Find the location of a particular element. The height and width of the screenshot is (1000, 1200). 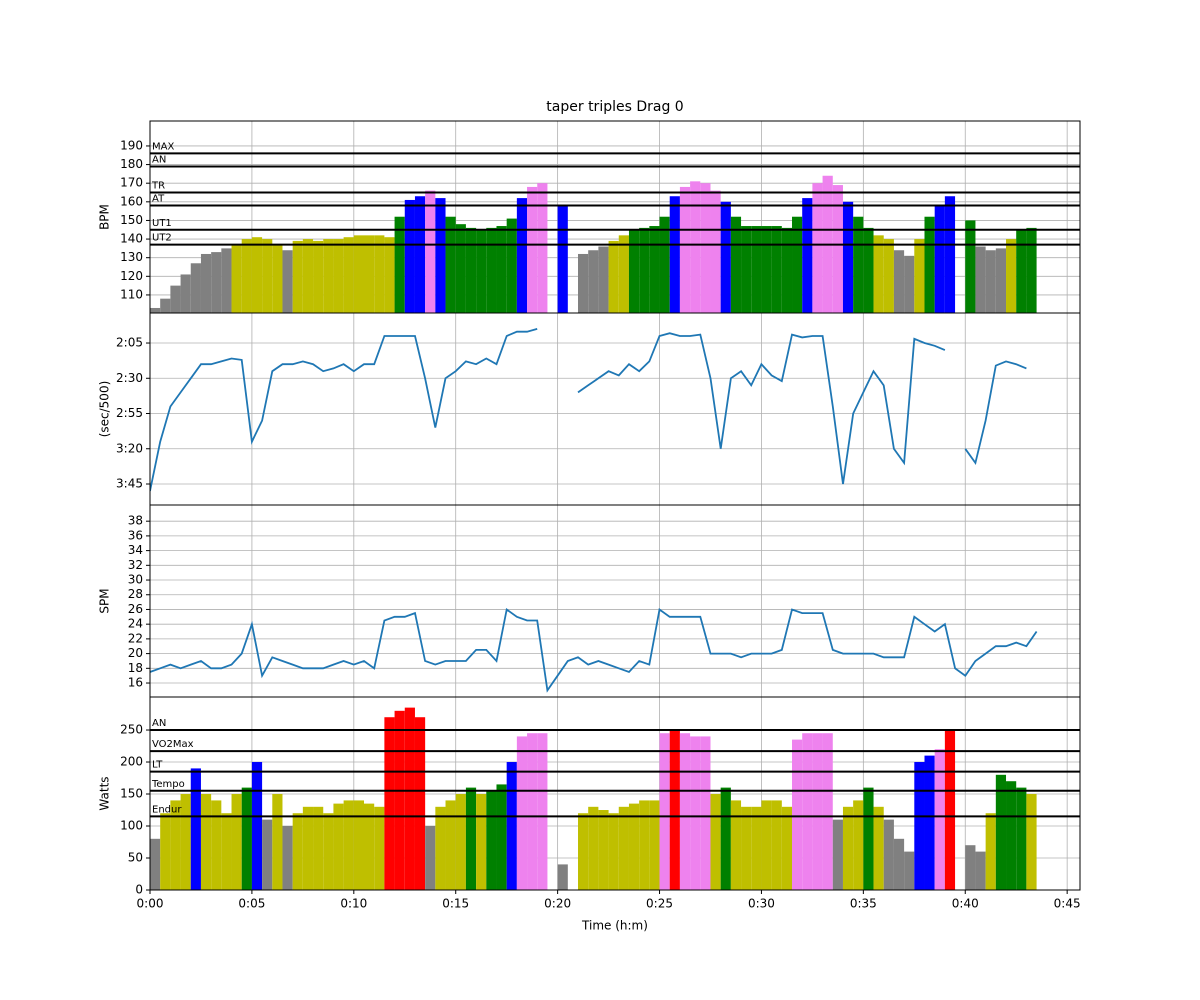

x-tick-label: 0:10 is located at coordinates (353, 904).